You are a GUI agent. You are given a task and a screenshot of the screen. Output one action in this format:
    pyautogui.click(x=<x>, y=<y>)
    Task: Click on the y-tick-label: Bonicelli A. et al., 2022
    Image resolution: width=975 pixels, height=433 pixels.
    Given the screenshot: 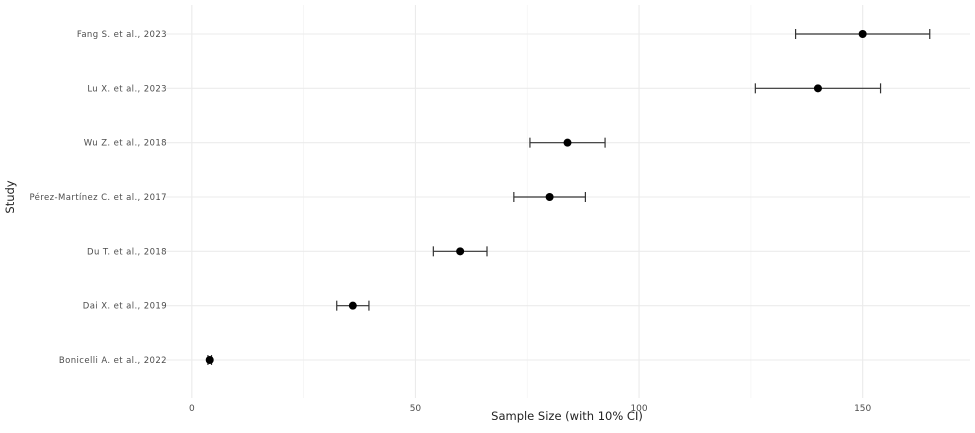 What is the action you would take?
    pyautogui.click(x=113, y=361)
    